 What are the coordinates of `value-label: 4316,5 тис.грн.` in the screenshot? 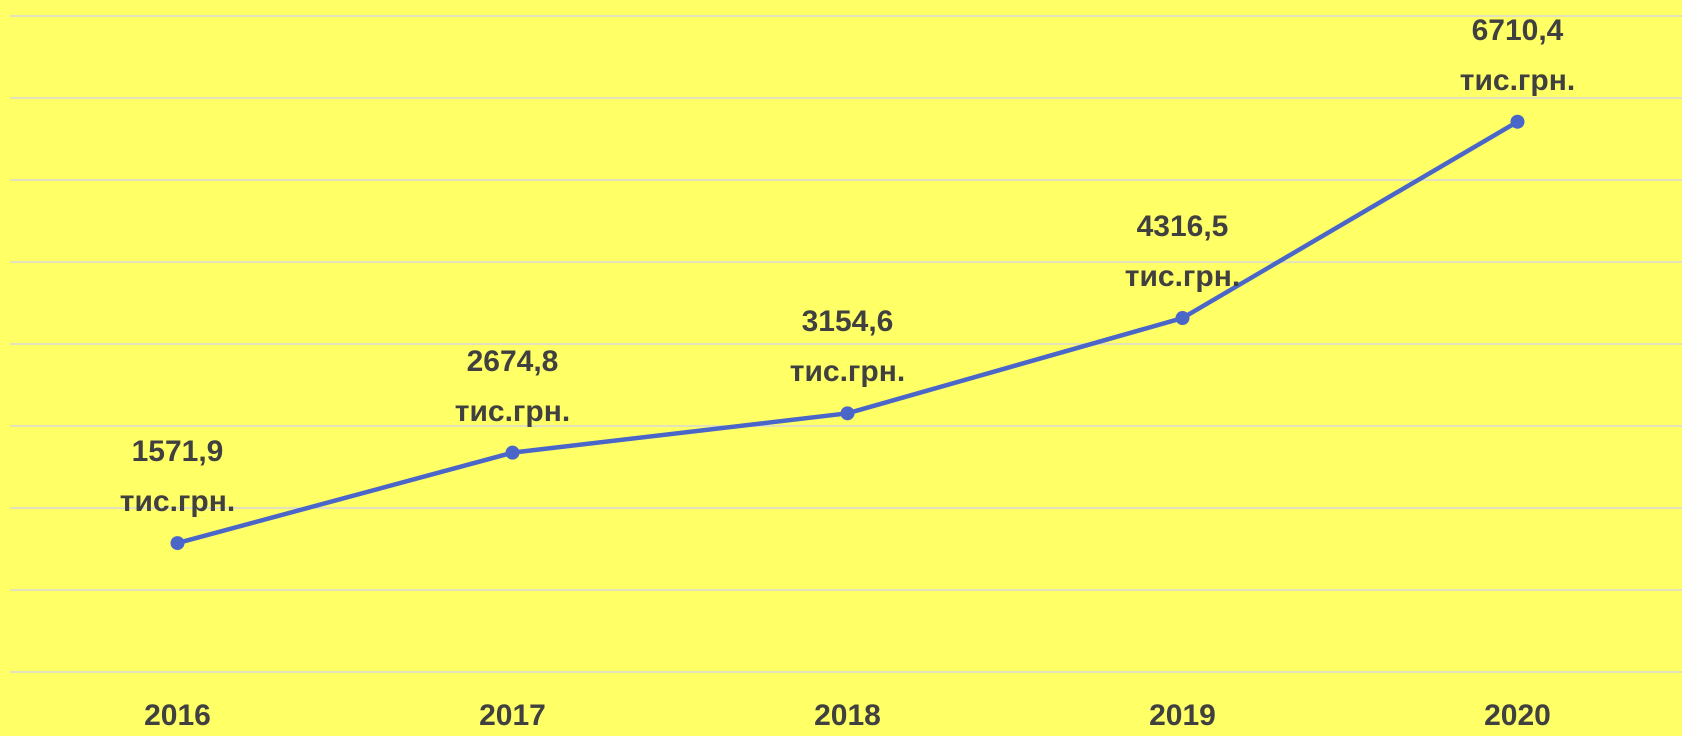 It's located at (1182, 252).